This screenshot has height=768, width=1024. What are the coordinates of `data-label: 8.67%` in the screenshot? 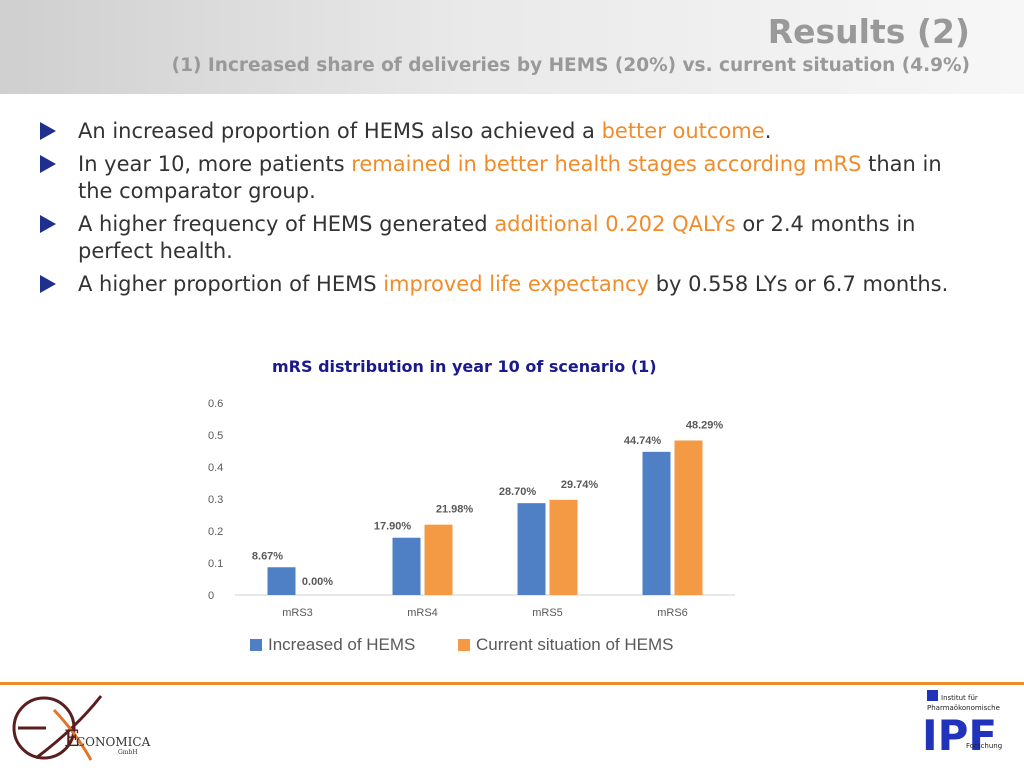 It's located at (267, 556).